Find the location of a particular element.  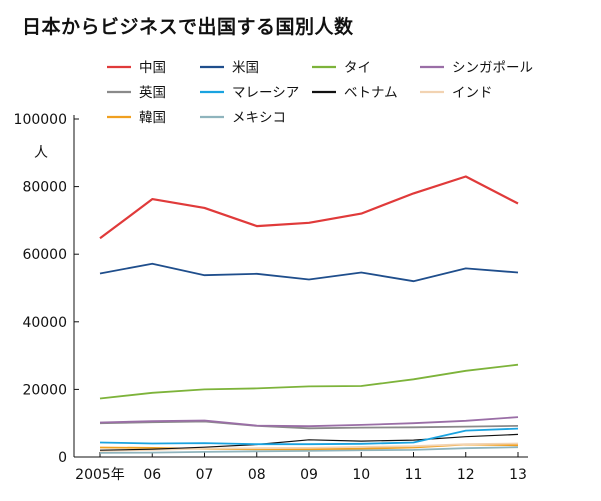

x-tick-label: 11 is located at coordinates (414, 475).